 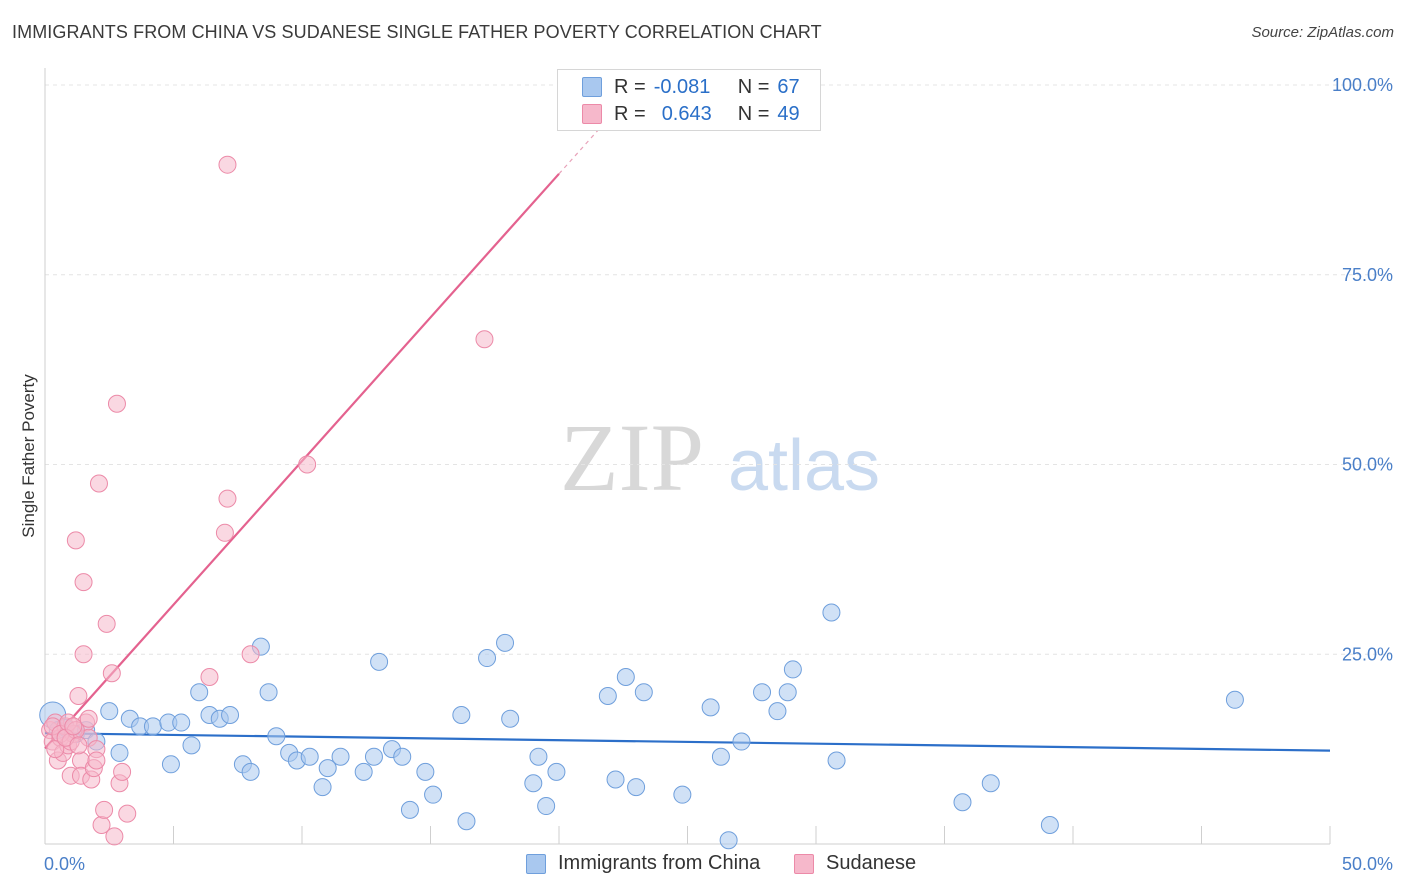 I want to click on china-trend-line, so click(x=687, y=742).